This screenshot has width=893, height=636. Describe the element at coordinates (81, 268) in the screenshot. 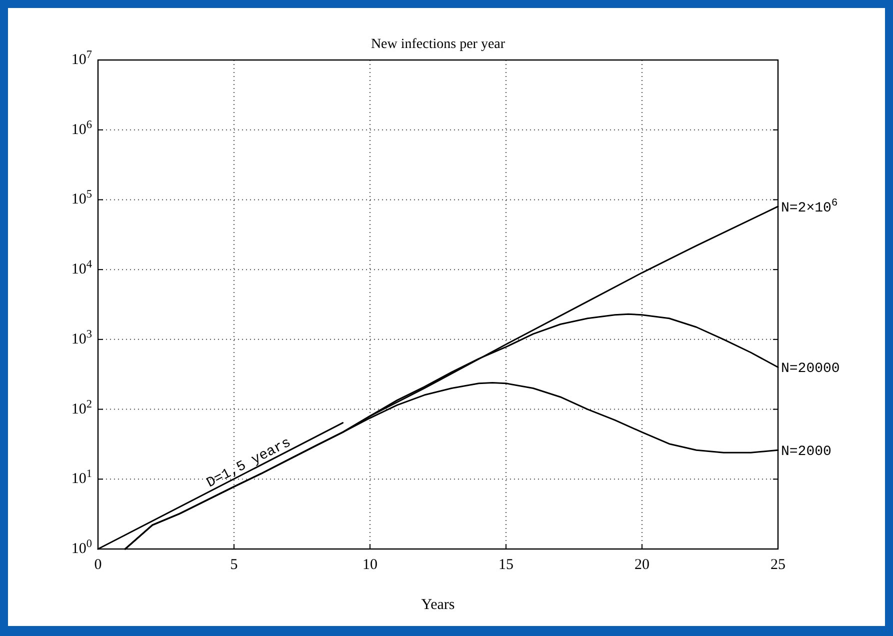

I see `y-tick-label: 10$^{4}$` at that location.